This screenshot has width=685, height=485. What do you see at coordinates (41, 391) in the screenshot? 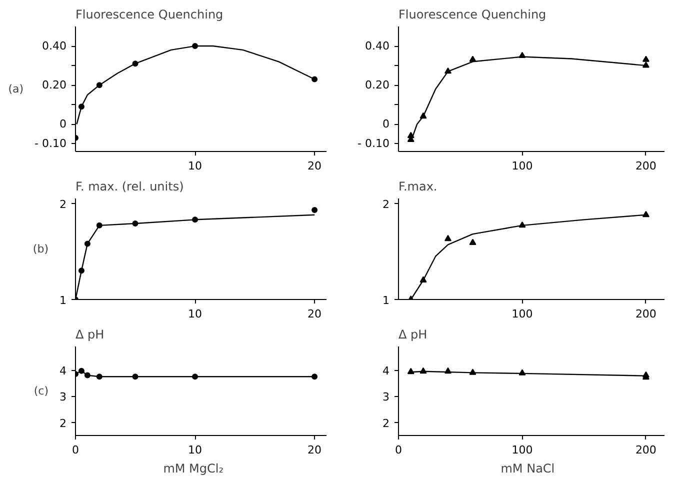
I see `text: (c)` at bounding box center [41, 391].